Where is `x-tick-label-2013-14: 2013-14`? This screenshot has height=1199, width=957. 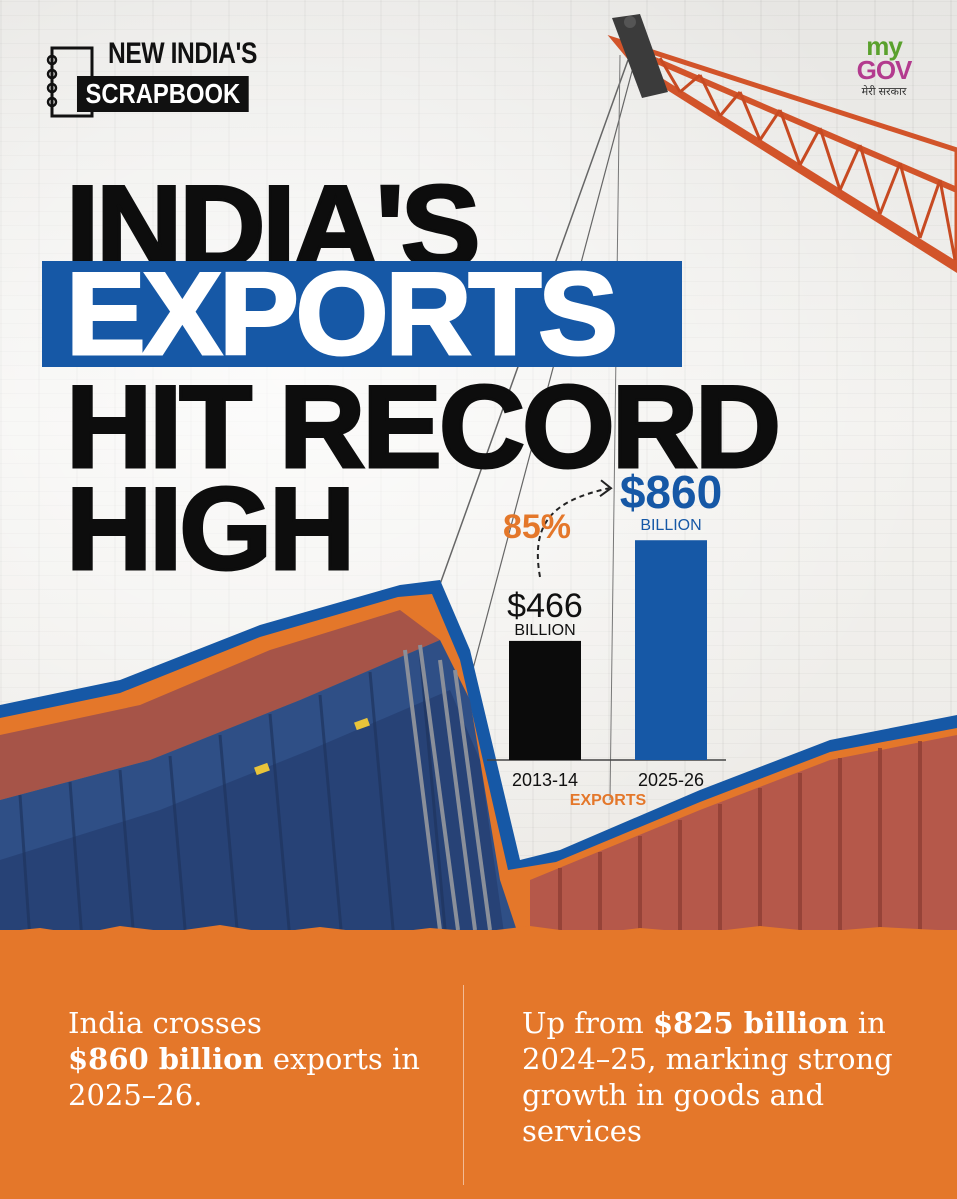 x-tick-label-2013-14: 2013-14 is located at coordinates (545, 780).